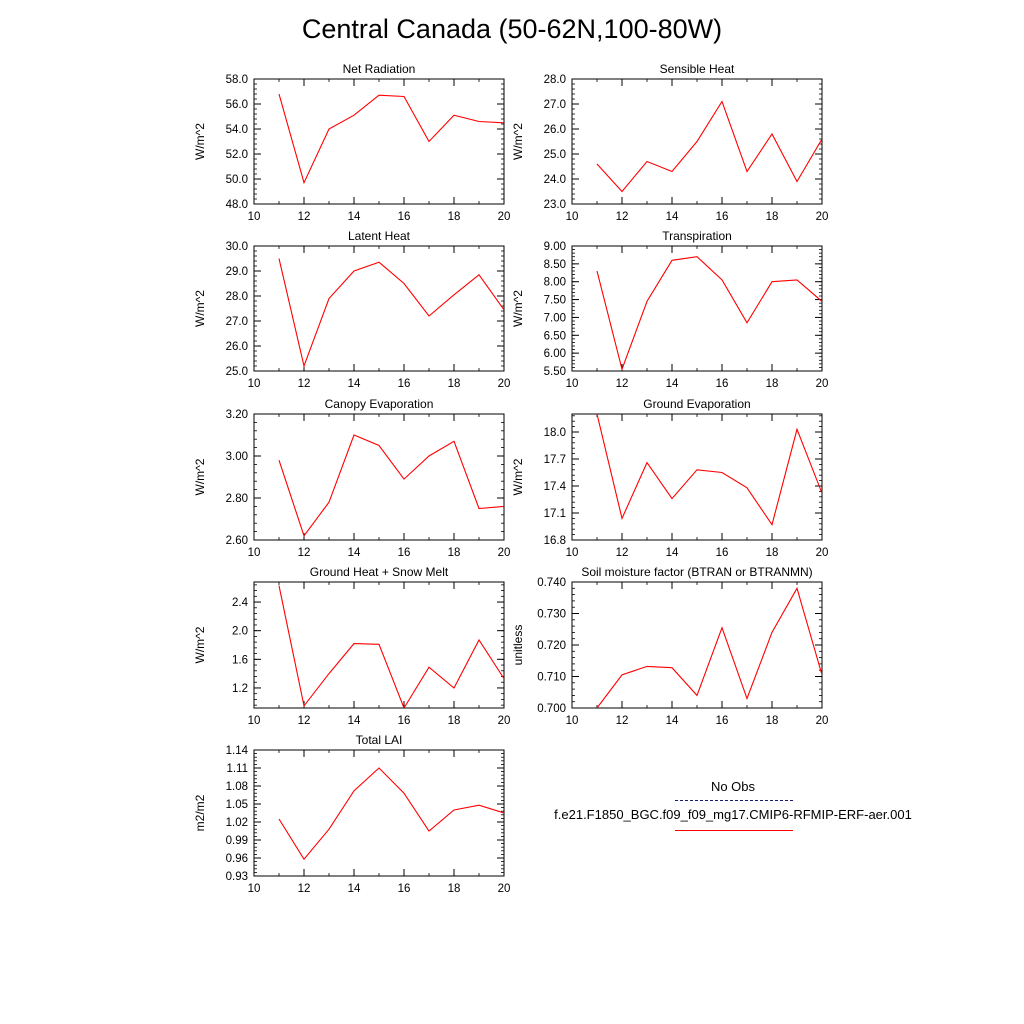 Image resolution: width=1024 pixels, height=1024 pixels. I want to click on panel-title: Soil moisture factor (BTRAN or BTRANMN), so click(696, 572).